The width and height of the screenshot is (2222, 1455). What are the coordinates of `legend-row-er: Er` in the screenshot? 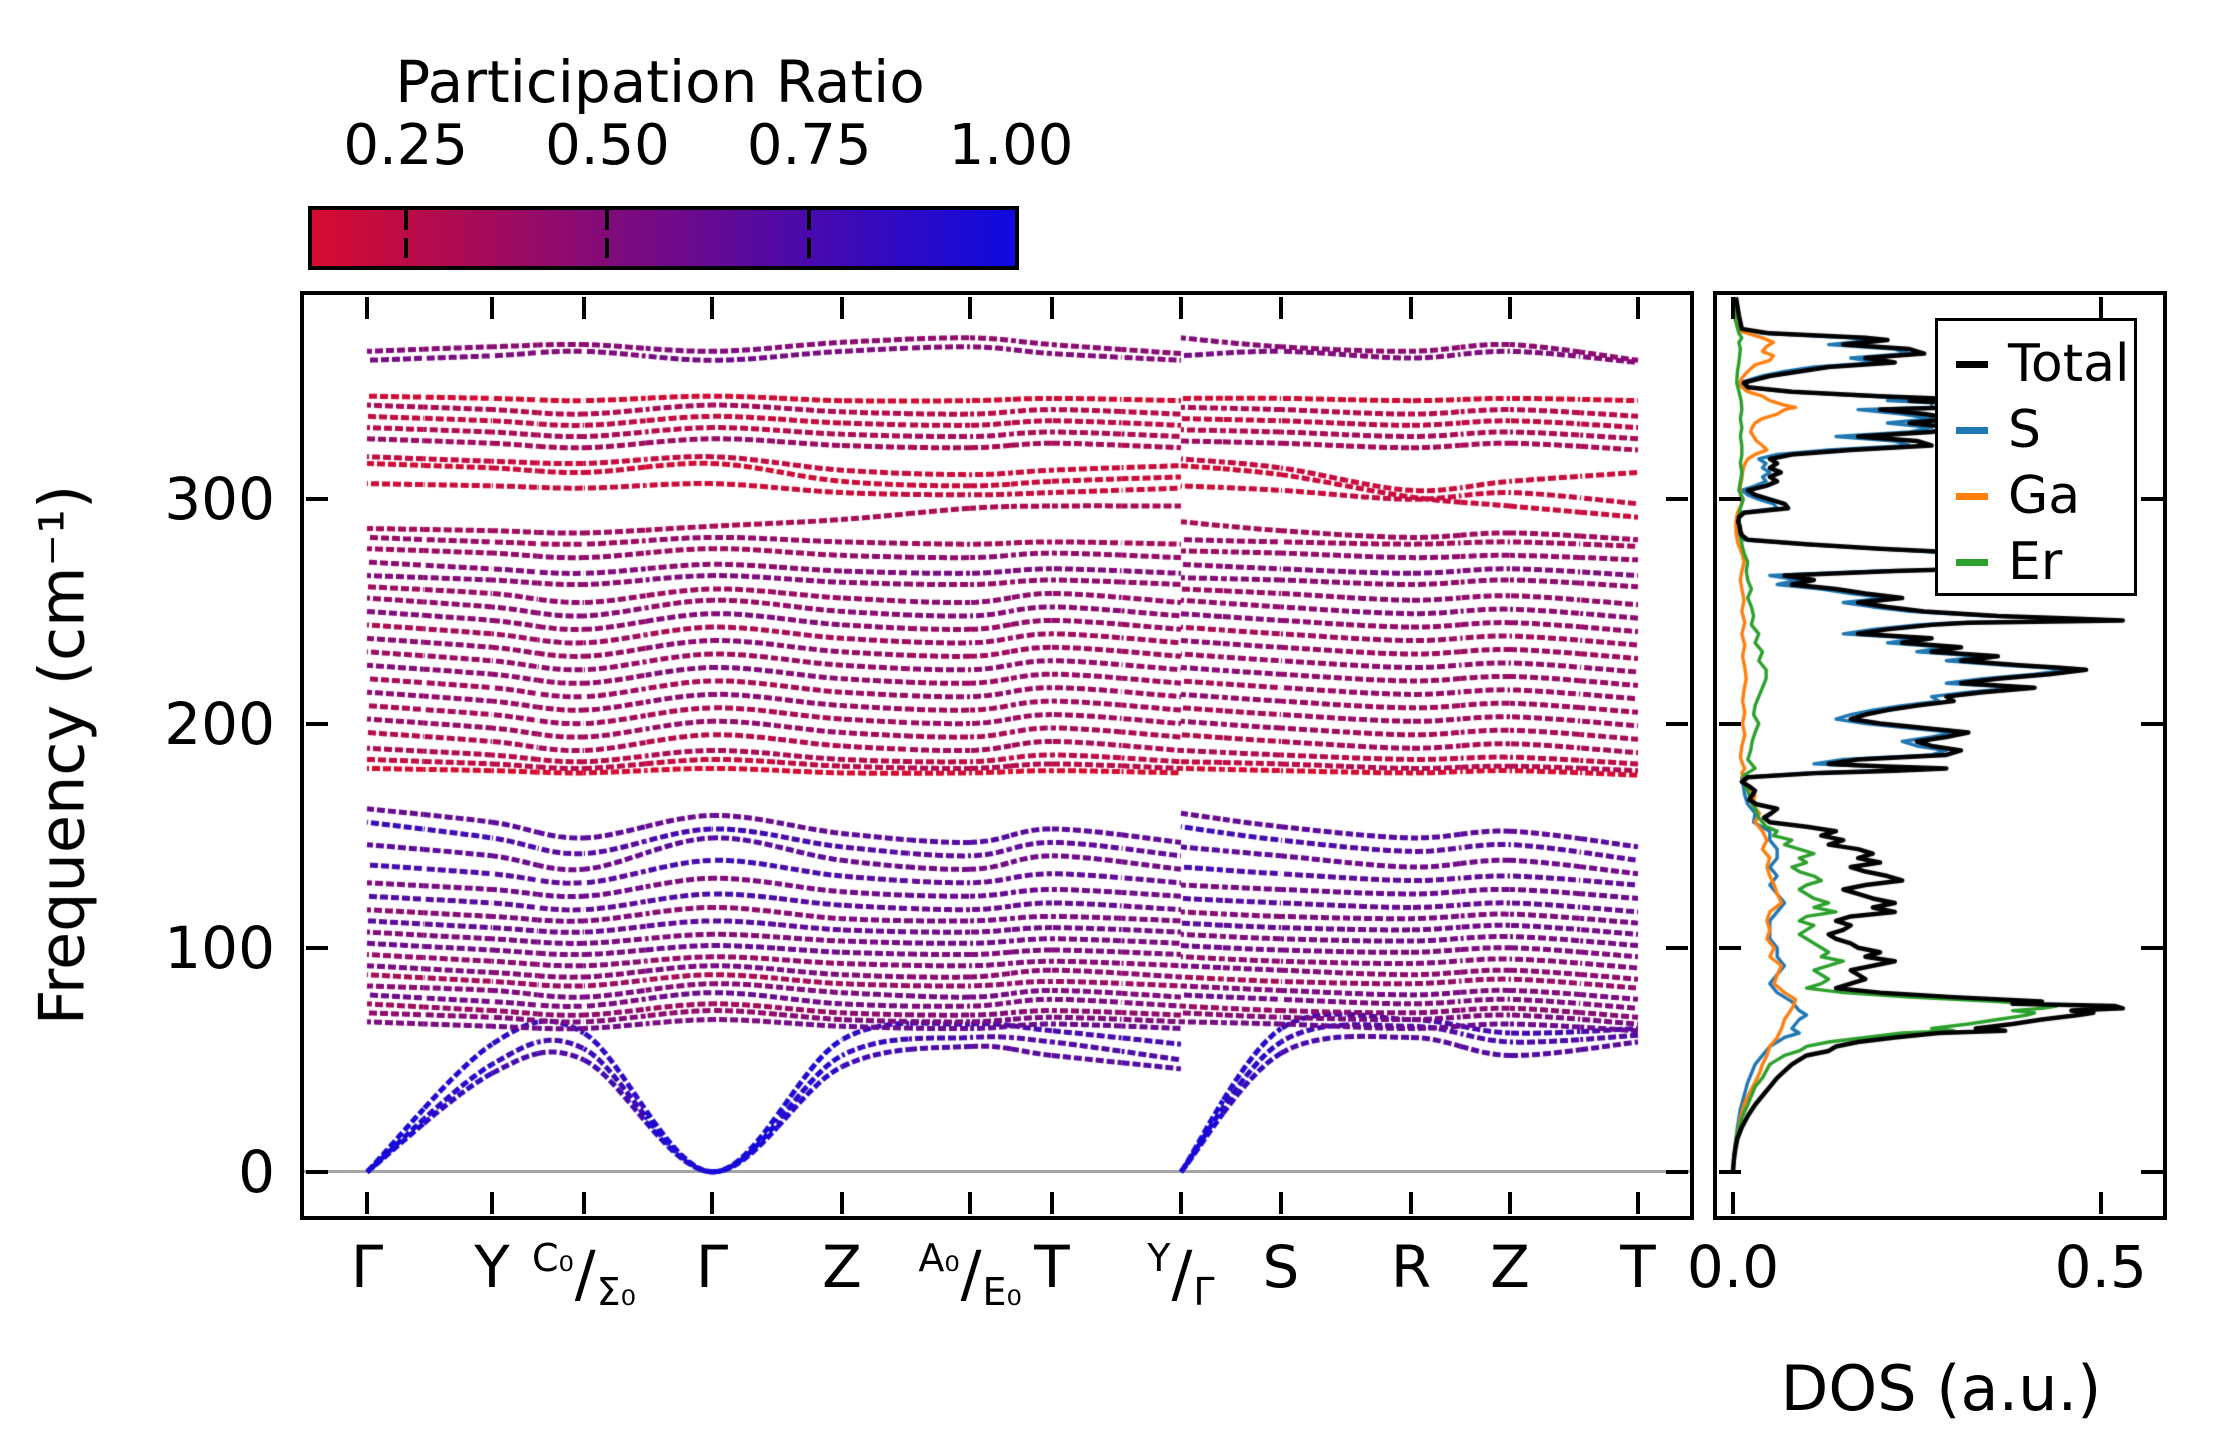 It's located at (2038, 562).